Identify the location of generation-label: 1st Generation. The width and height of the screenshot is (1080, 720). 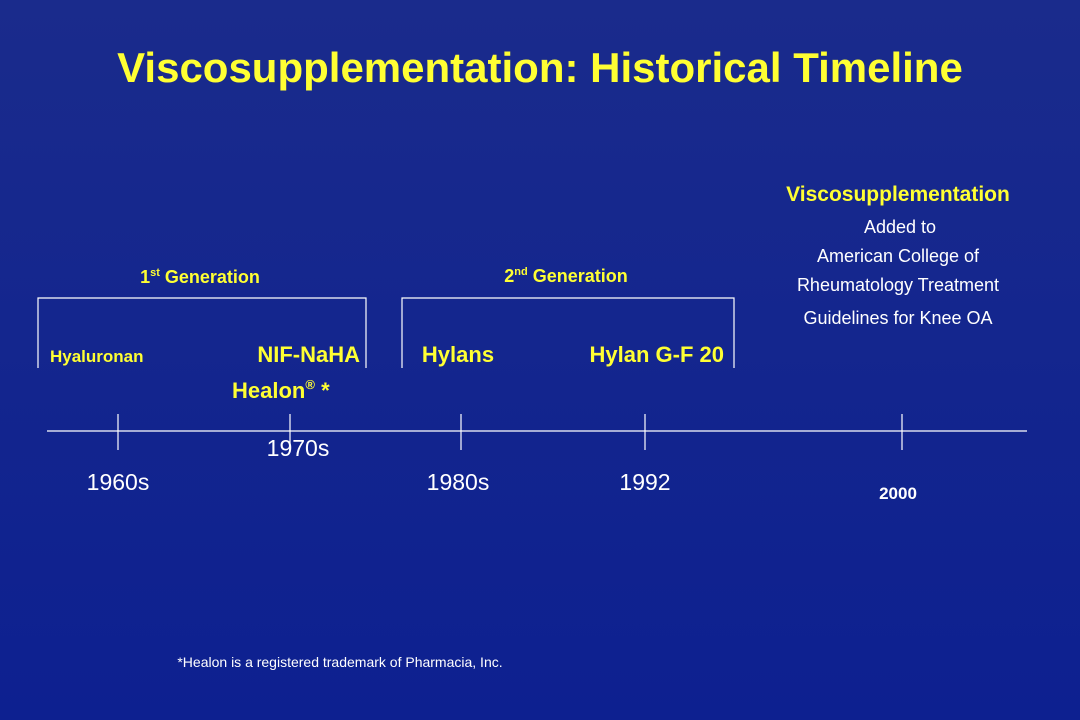
(200, 277).